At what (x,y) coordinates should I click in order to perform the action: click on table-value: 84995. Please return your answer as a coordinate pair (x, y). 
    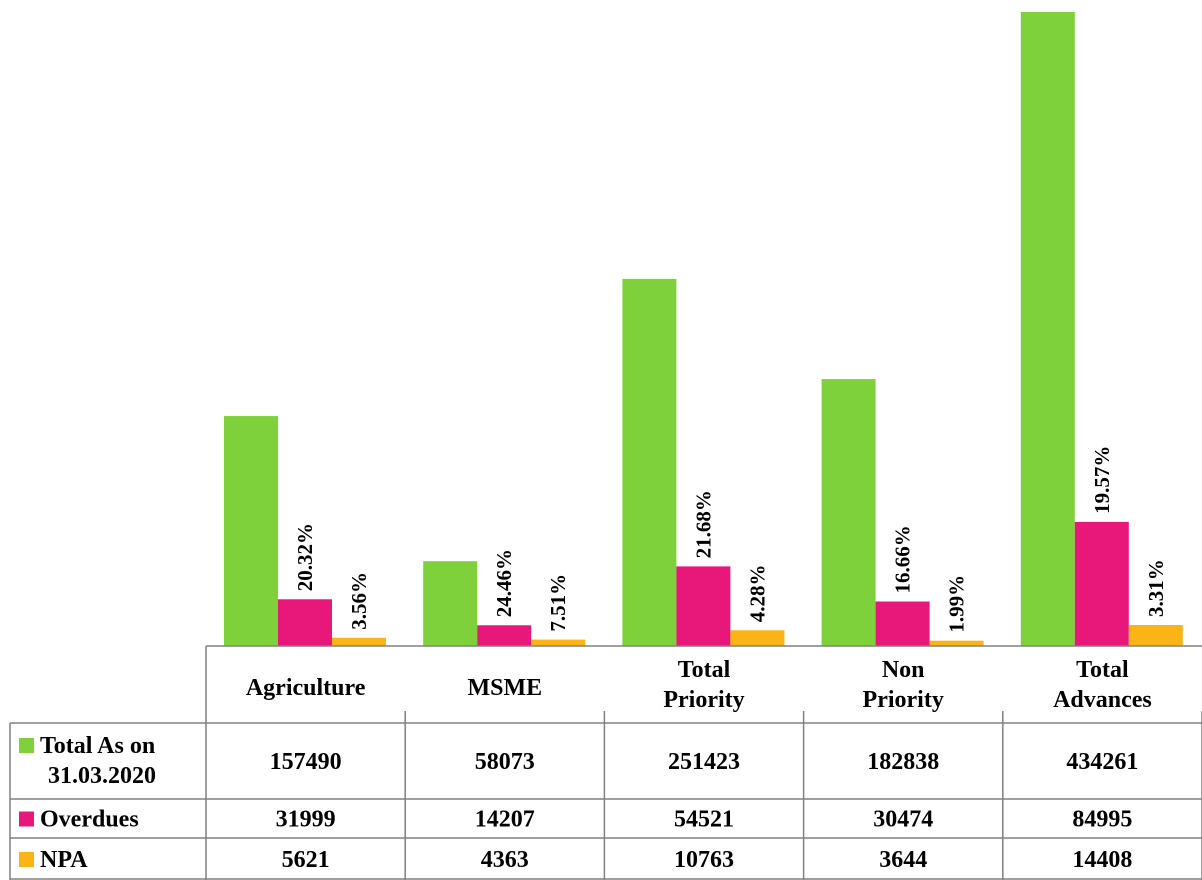
    Looking at the image, I should click on (1102, 820).